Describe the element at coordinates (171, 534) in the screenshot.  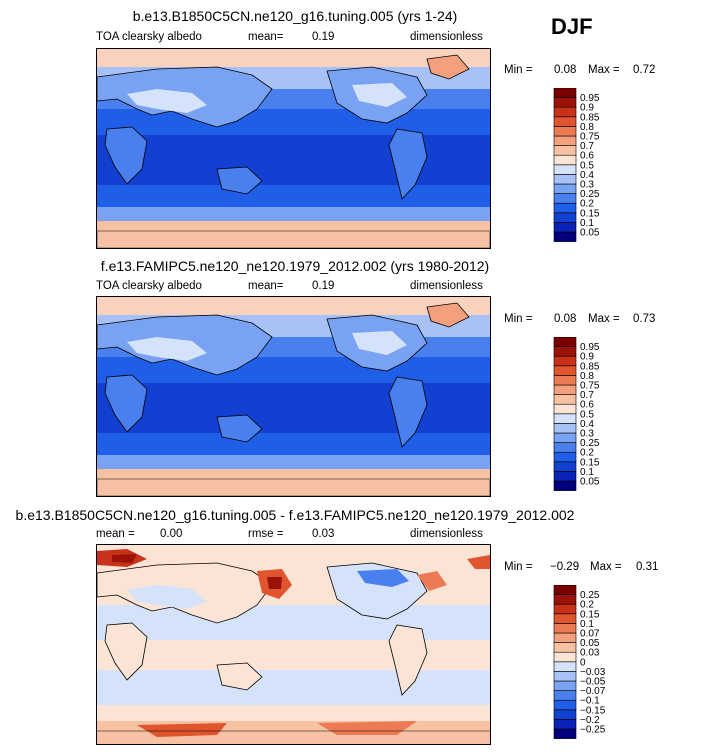
I see `panel-3-mean-value: 0.00` at that location.